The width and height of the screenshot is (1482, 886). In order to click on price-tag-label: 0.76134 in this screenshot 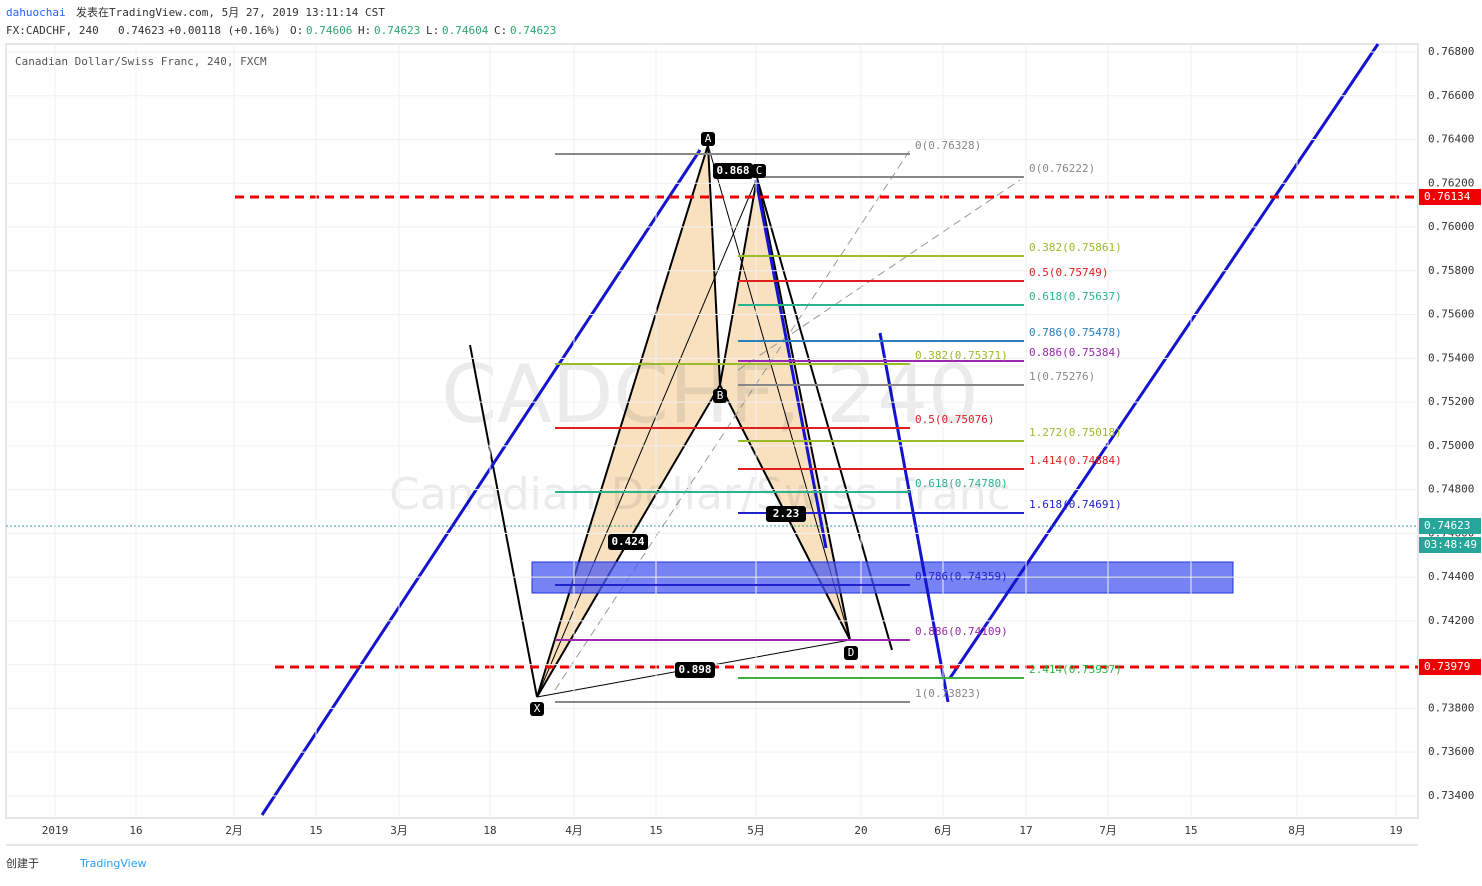, I will do `click(1447, 196)`.